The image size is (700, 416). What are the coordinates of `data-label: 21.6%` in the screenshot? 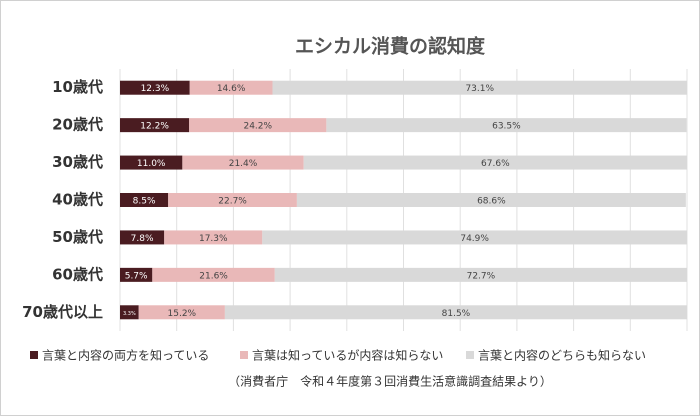 It's located at (213, 276).